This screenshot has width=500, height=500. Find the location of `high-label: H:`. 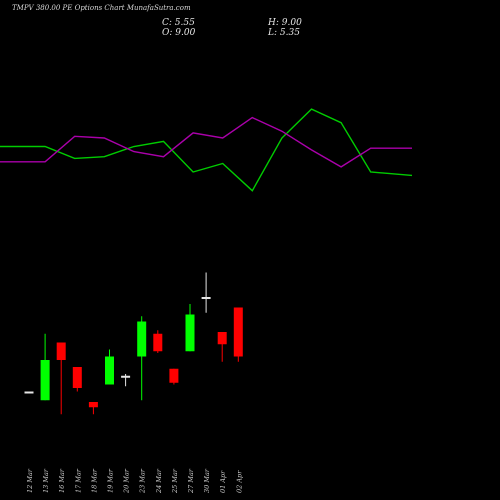

high-label: H: is located at coordinates (273, 23).